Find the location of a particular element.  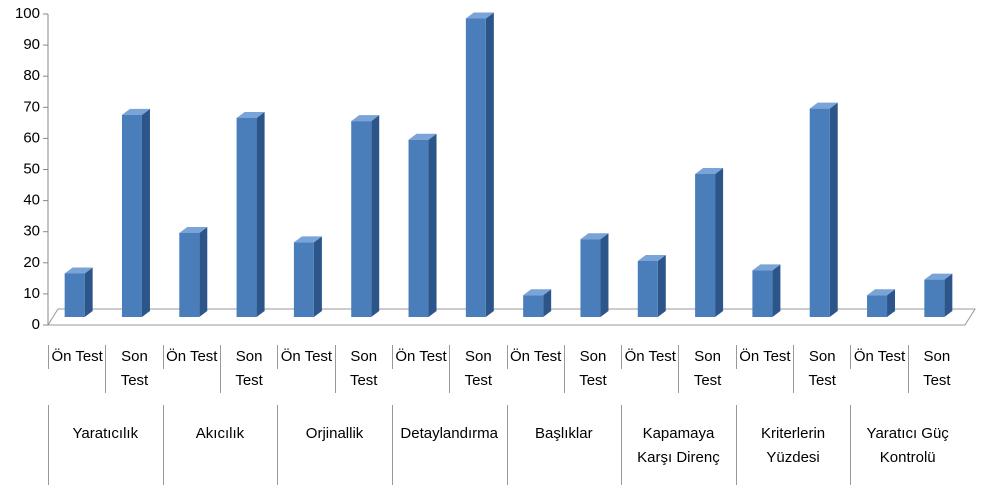

y-tick-label: 30 is located at coordinates (31, 231).